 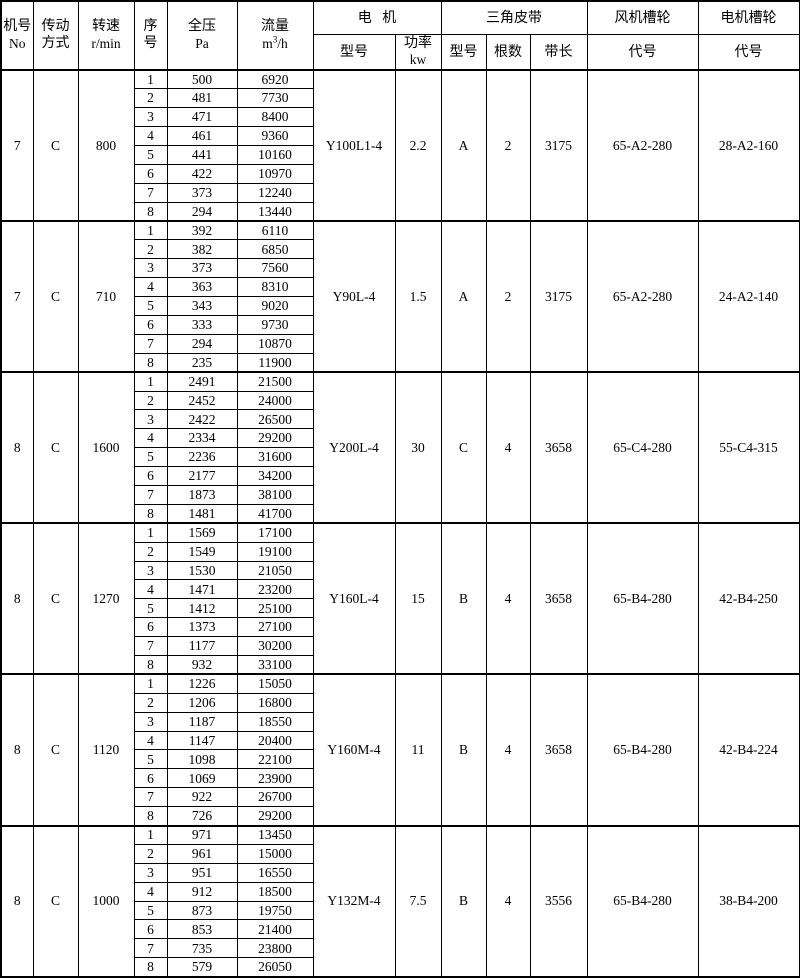 I want to click on table-row: 4 912 18500, so click(x=400, y=891).